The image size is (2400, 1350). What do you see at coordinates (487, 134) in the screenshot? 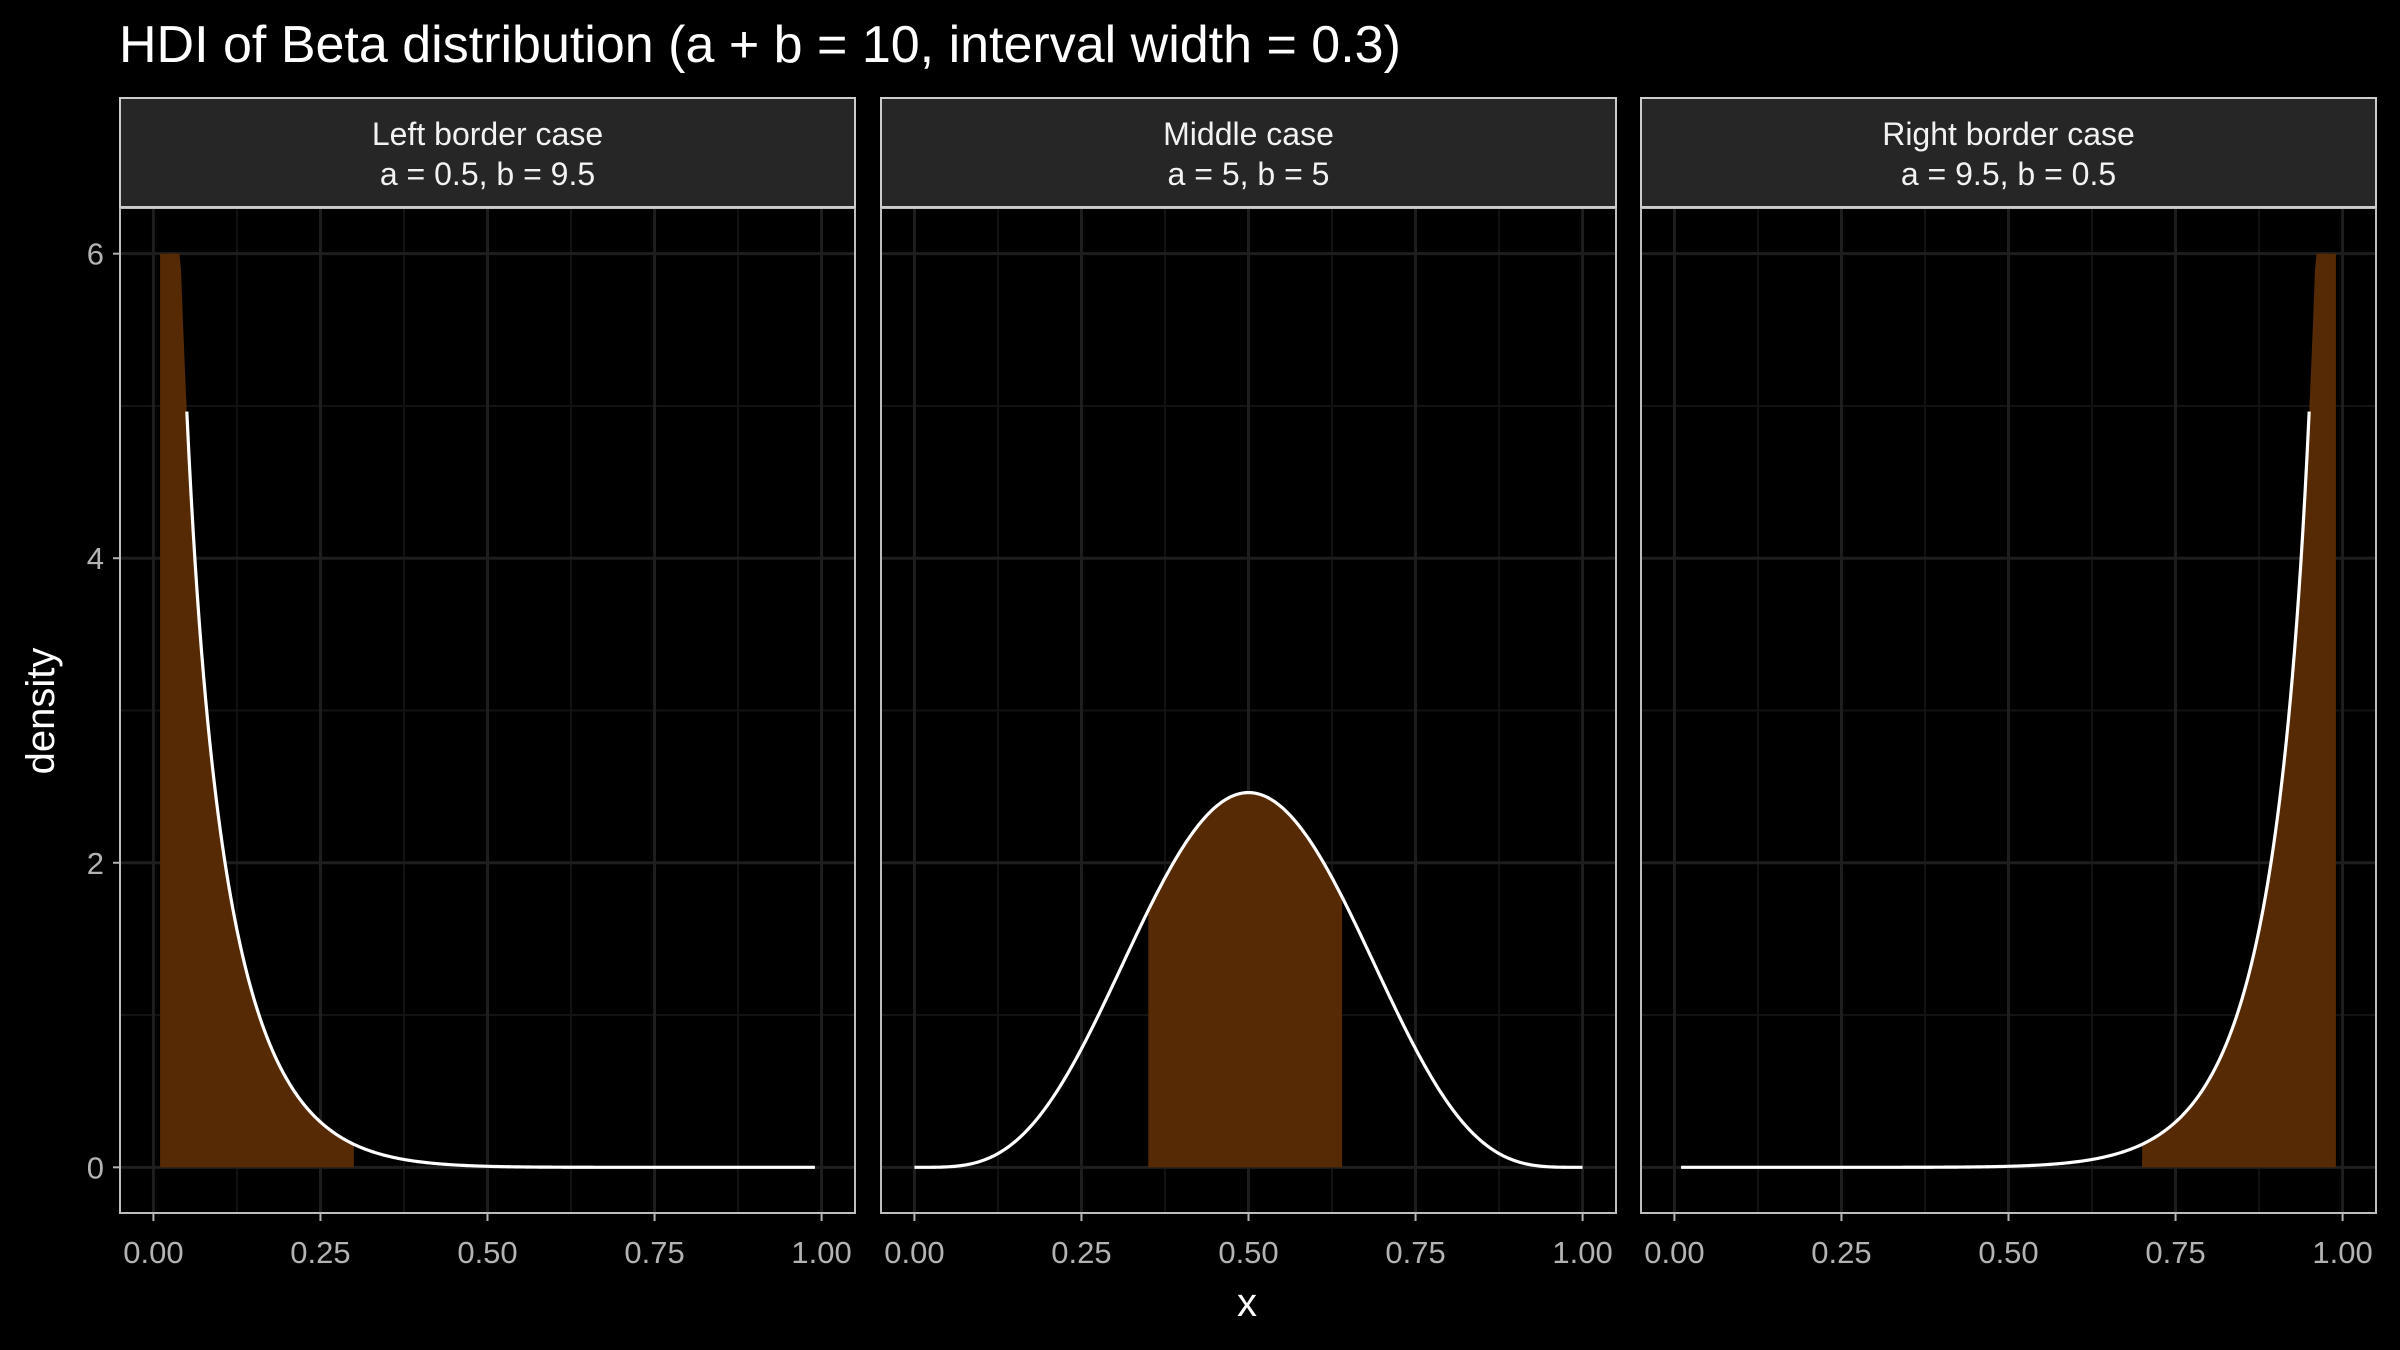
I see `facet-strip-title: Left border case` at bounding box center [487, 134].